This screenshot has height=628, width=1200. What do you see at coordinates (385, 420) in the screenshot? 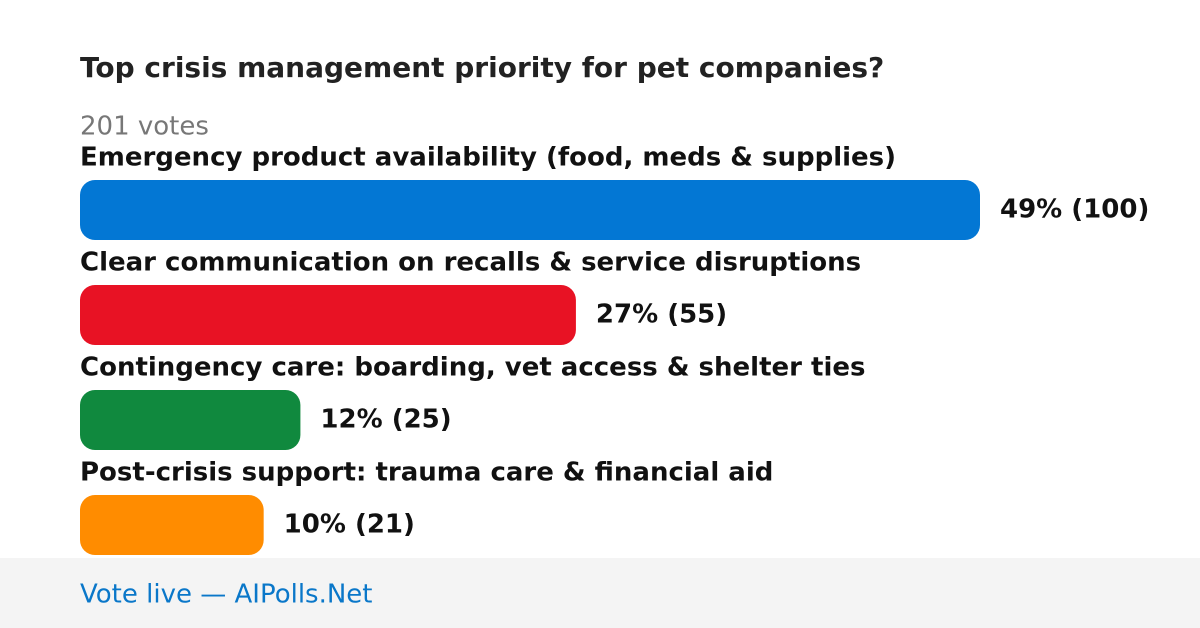
I see `value-label: 12% (25)` at bounding box center [385, 420].